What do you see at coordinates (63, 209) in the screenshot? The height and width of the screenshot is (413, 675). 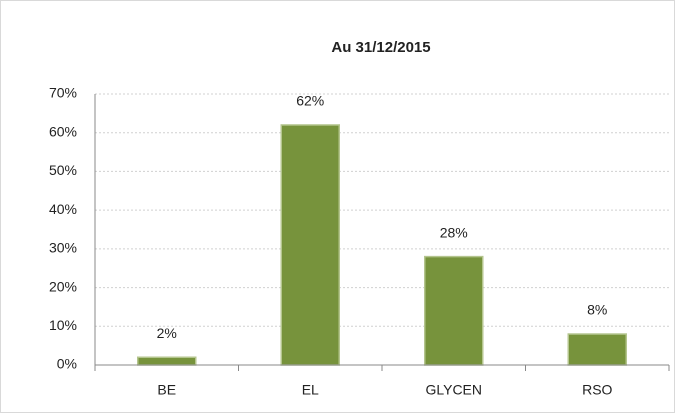 I see `y-tick-label: 40%` at bounding box center [63, 209].